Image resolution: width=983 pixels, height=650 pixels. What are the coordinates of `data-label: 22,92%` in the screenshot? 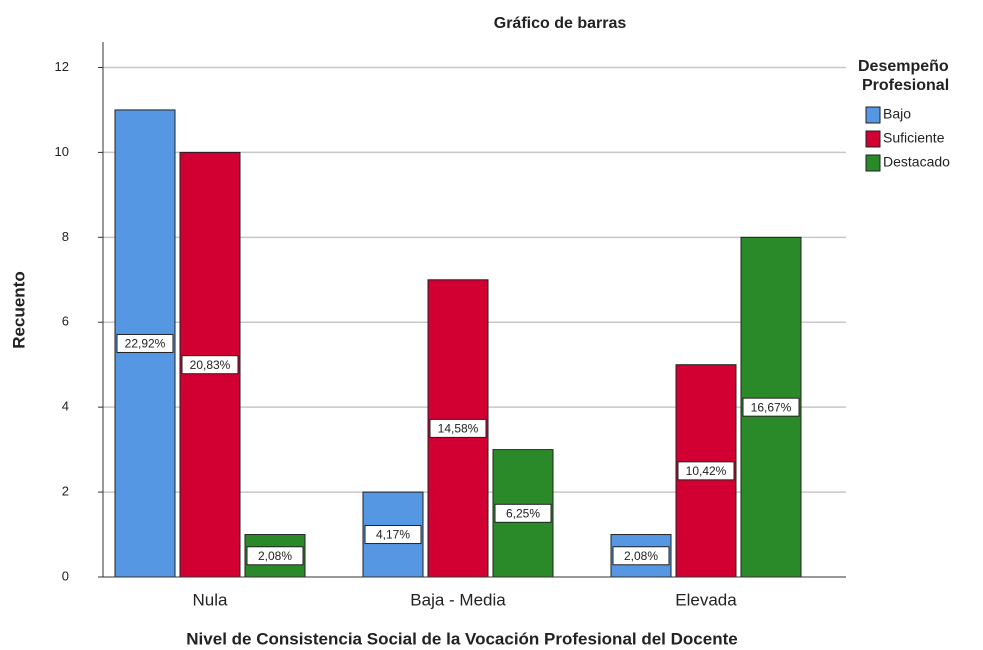 It's located at (145, 344).